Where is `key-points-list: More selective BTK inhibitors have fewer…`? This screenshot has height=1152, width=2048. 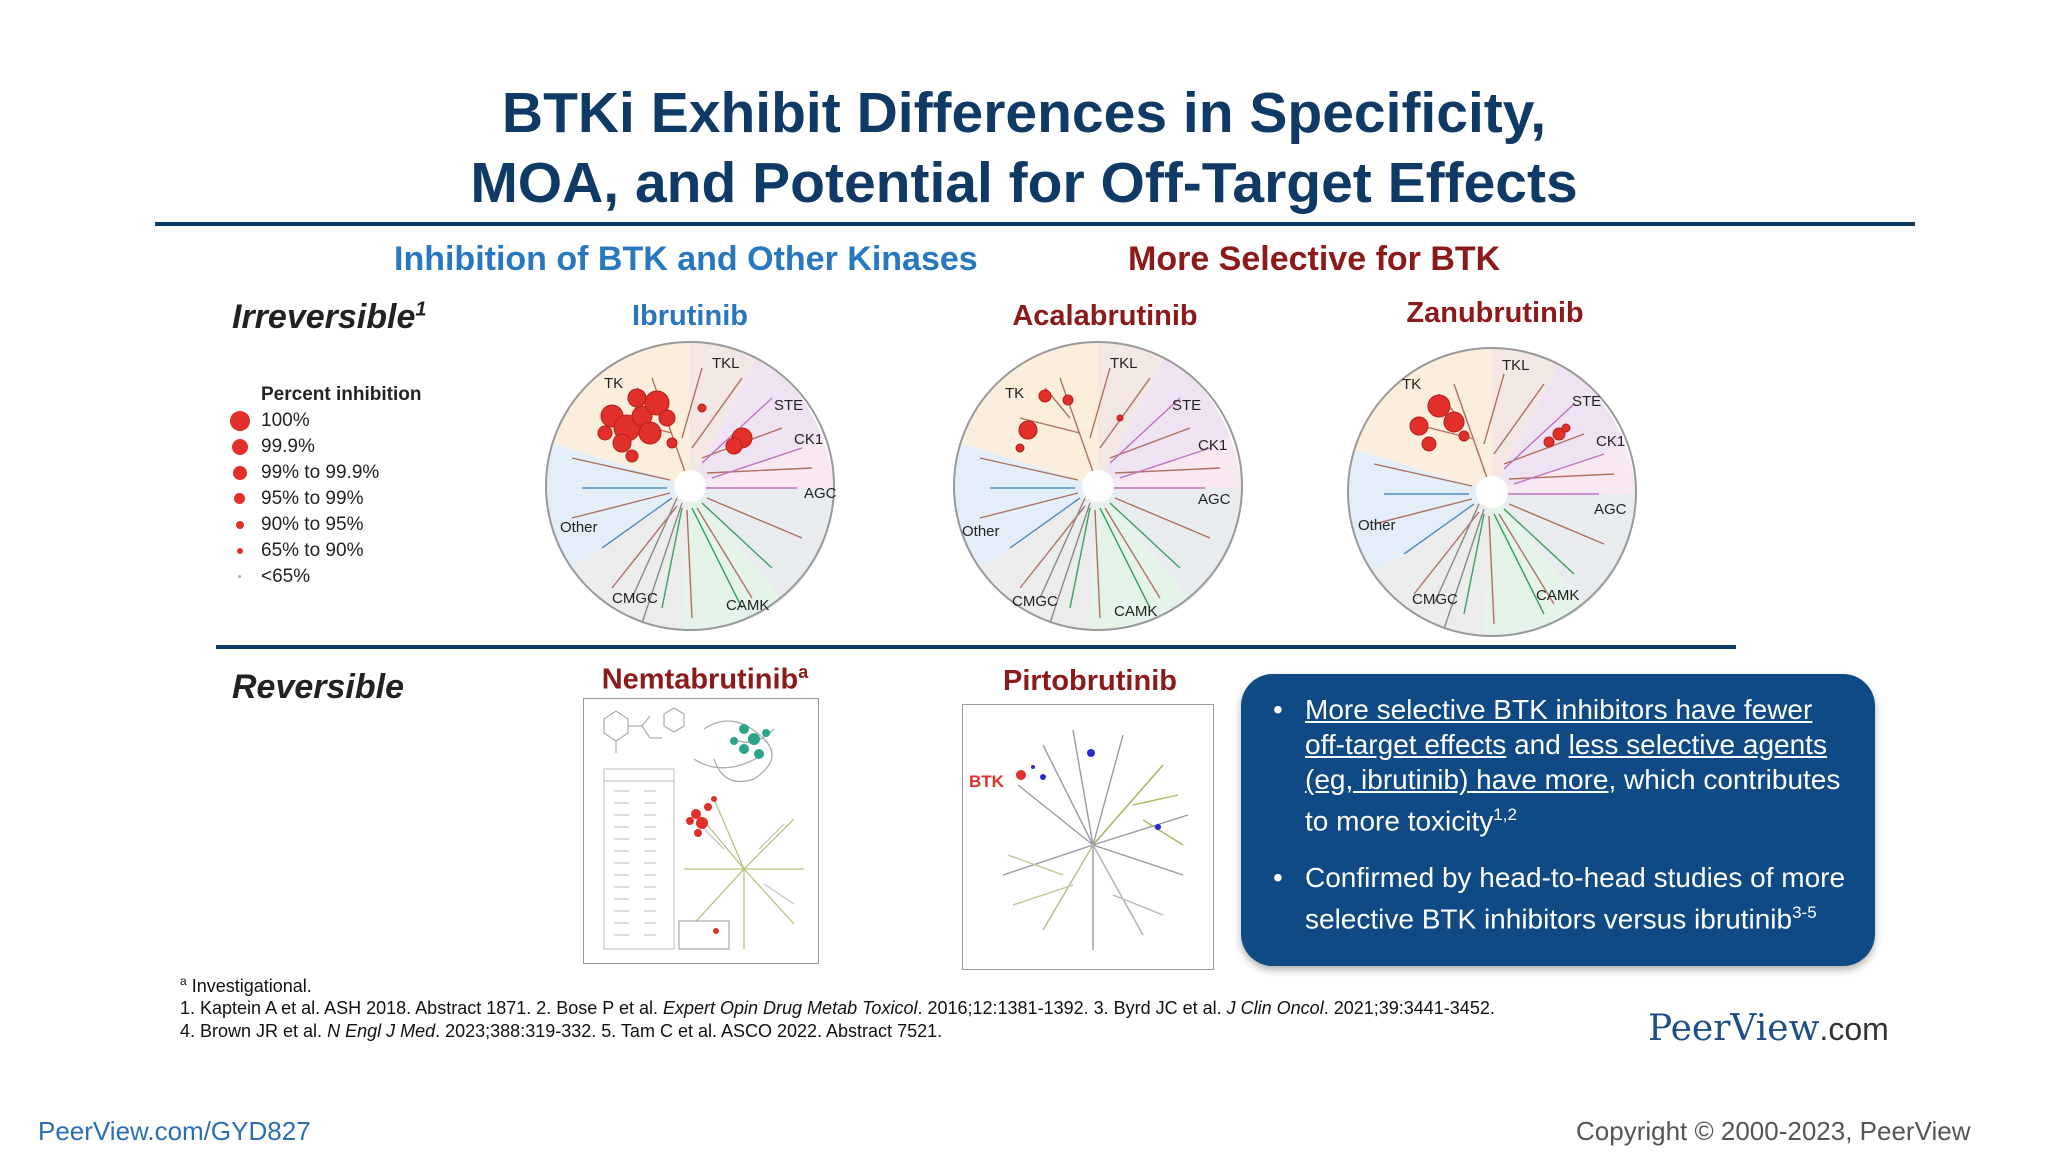 key-points-list: More selective BTK inhibitors have fewer… is located at coordinates (1558, 805).